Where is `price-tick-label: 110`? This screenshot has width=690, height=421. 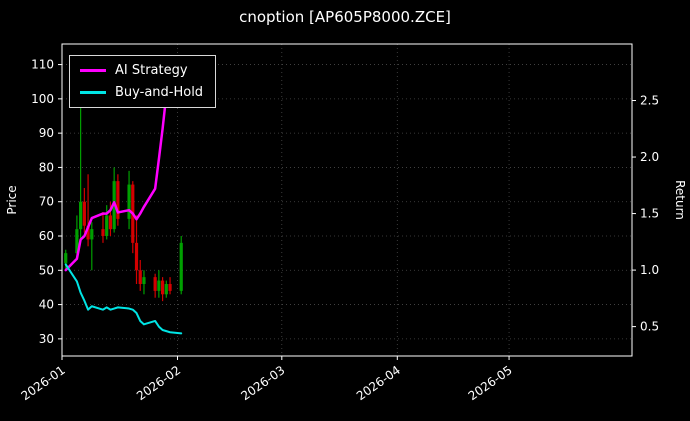 price-tick-label: 110 is located at coordinates (42, 65).